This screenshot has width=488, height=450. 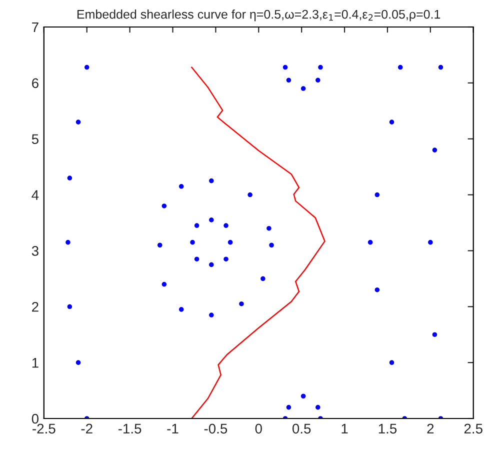 What do you see at coordinates (35, 251) in the screenshot?
I see `y-tick-label: 3` at bounding box center [35, 251].